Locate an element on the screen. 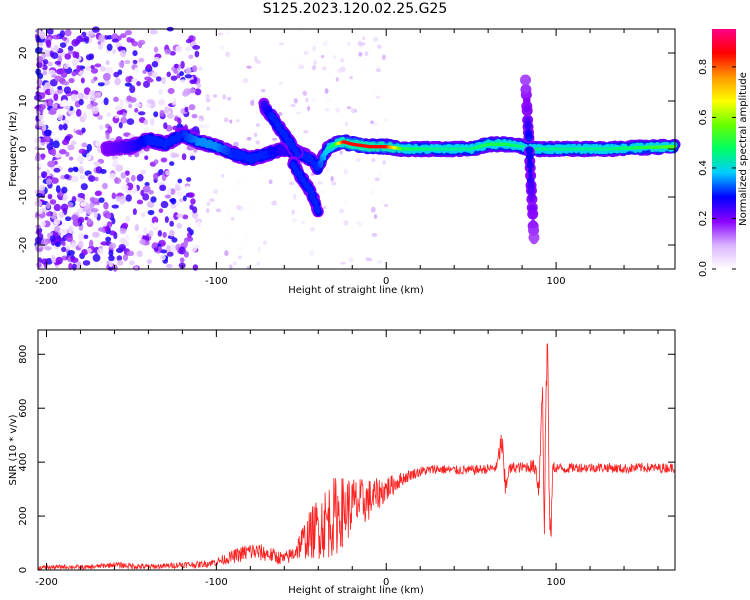  page-title: S125.2023.120.02.25.G25 is located at coordinates (355, 9).